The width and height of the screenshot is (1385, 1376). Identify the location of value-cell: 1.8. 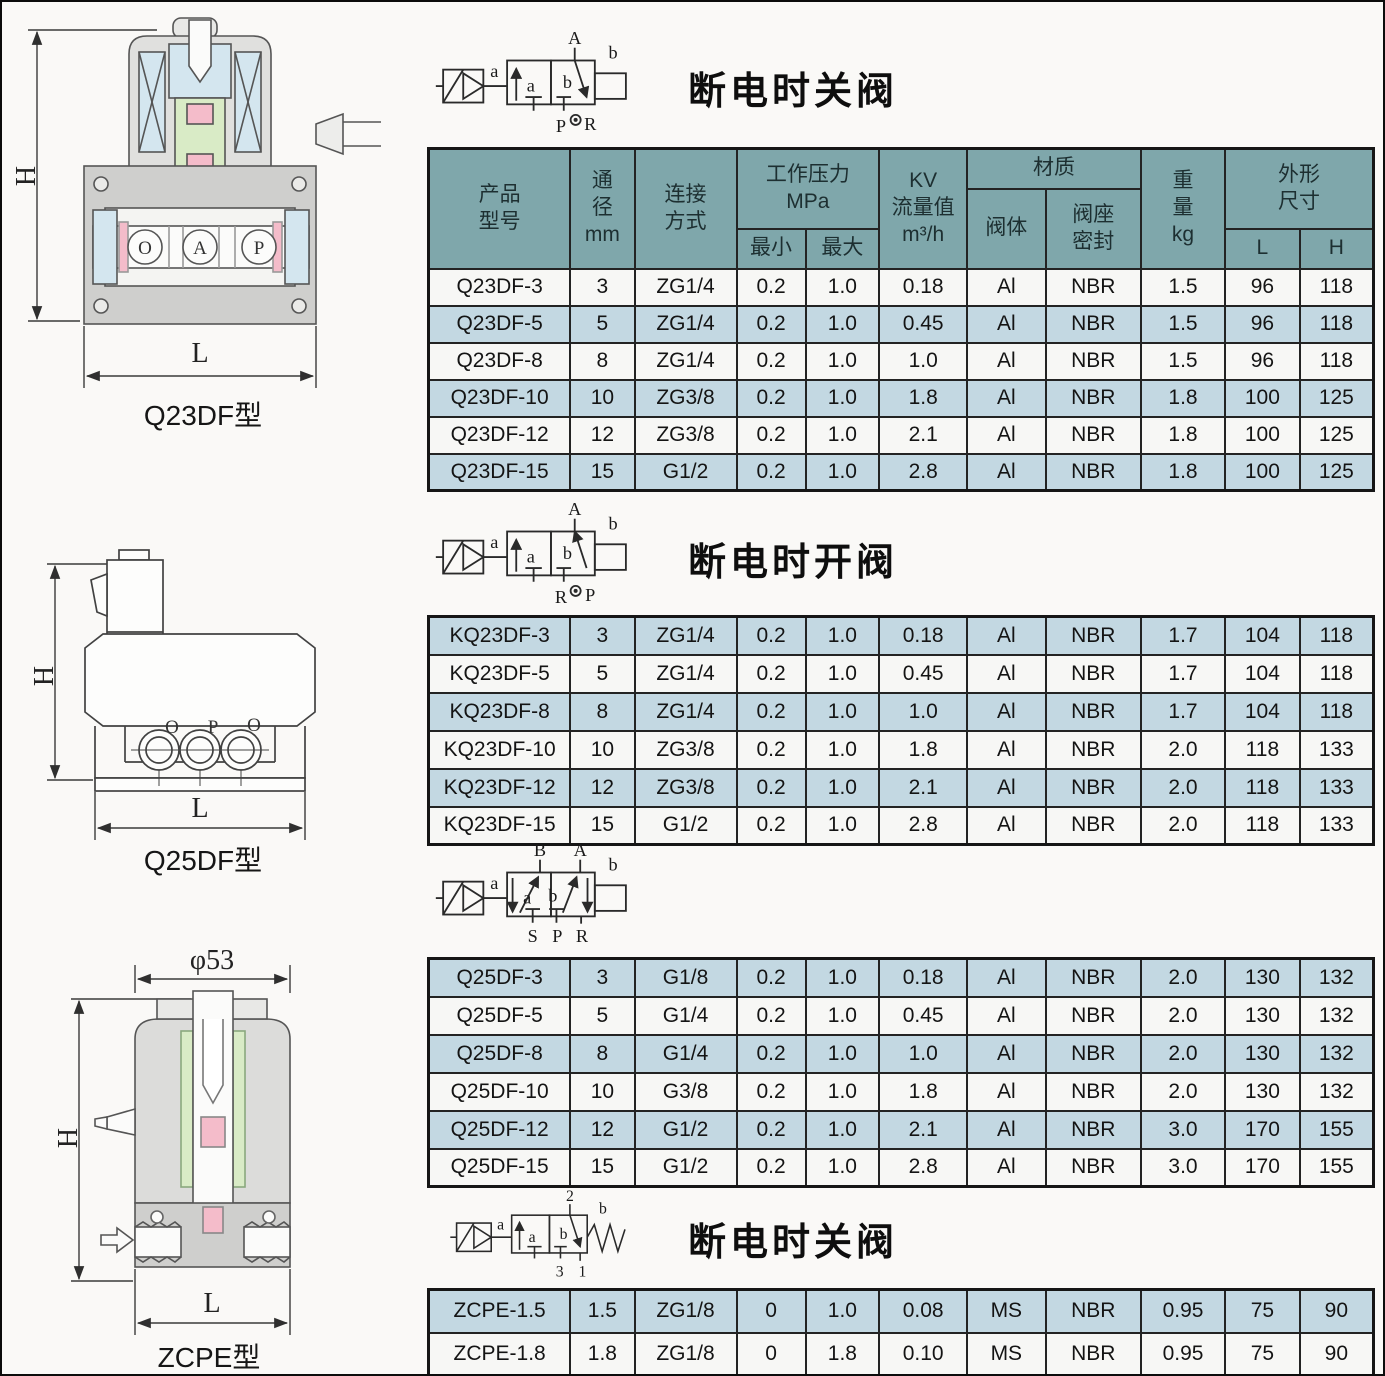
(842, 1352).